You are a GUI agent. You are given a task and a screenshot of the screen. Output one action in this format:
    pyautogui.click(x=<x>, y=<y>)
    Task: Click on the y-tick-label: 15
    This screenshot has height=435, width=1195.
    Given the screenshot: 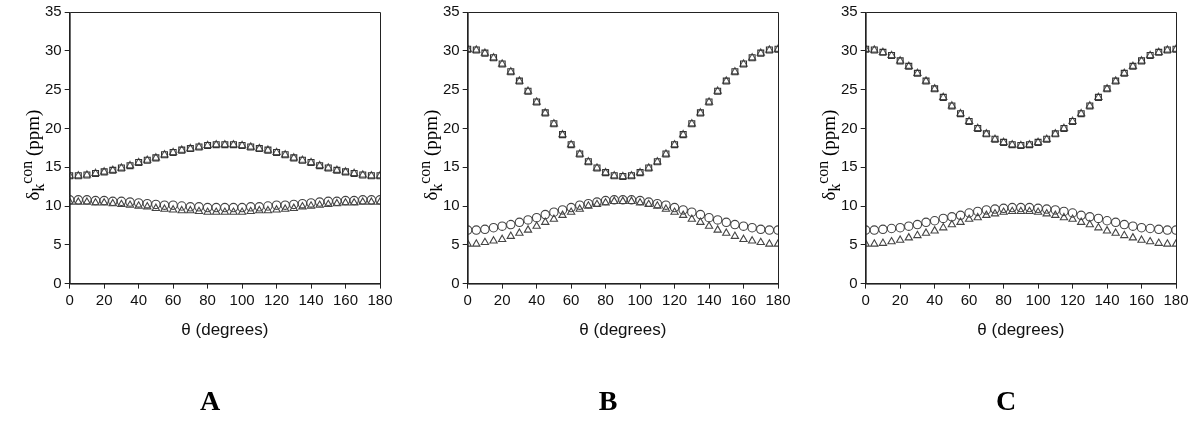 What is the action you would take?
    pyautogui.click(x=53, y=166)
    